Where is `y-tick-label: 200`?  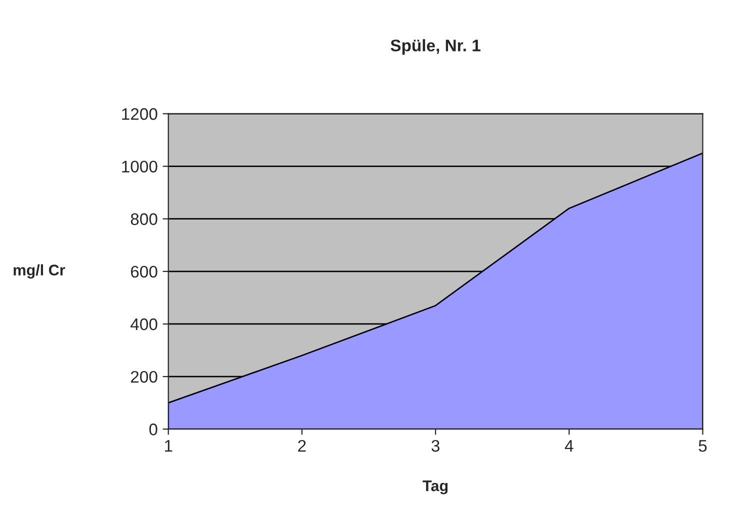
y-tick-label: 200 is located at coordinates (144, 376).